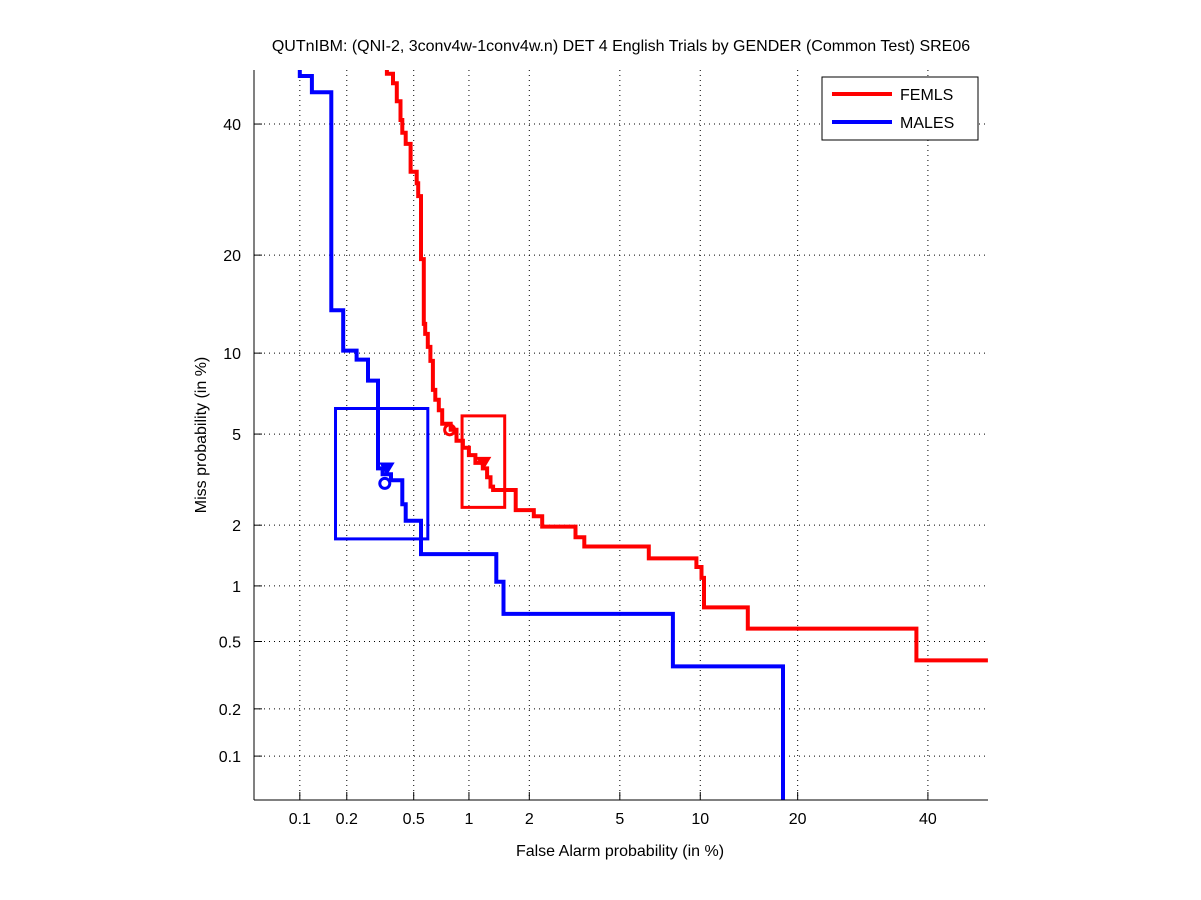  What do you see at coordinates (347, 819) in the screenshot?
I see `x-tick-label: 0.2` at bounding box center [347, 819].